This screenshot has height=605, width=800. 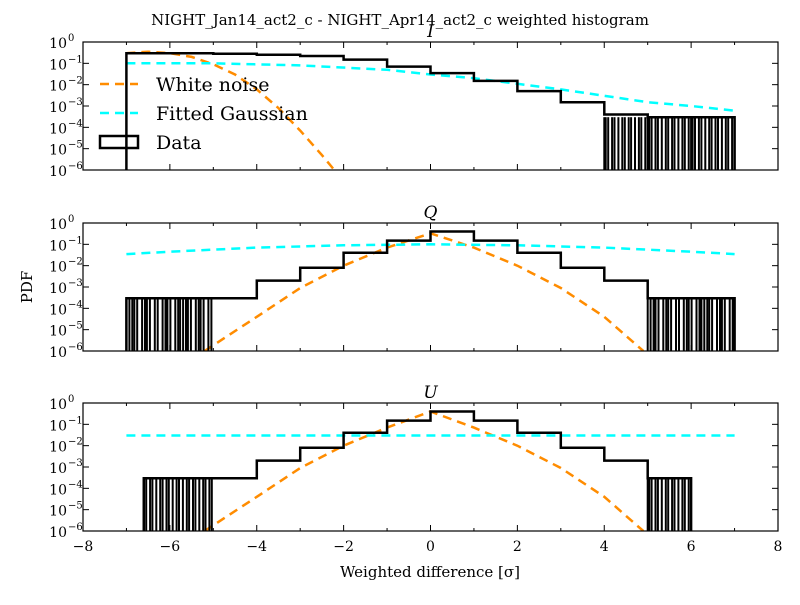 What do you see at coordinates (213, 85) in the screenshot?
I see `legend-label: White noise` at bounding box center [213, 85].